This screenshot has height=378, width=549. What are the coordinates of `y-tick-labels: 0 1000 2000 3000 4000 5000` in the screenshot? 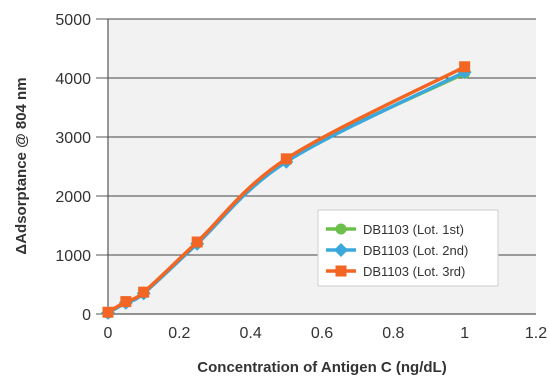 It's located at (73, 168).